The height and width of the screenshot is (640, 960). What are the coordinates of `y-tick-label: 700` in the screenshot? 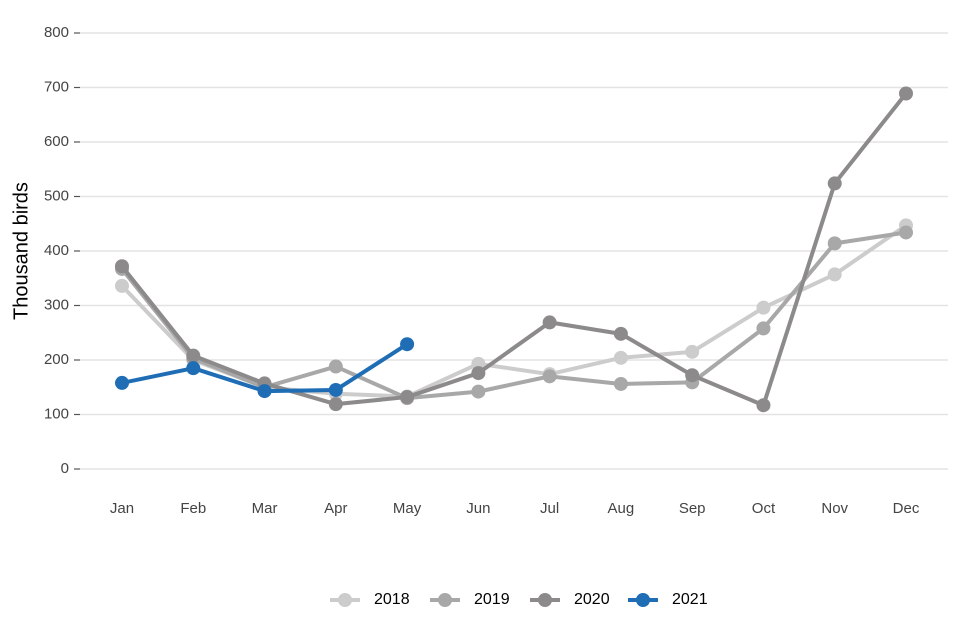 It's located at (56, 86).